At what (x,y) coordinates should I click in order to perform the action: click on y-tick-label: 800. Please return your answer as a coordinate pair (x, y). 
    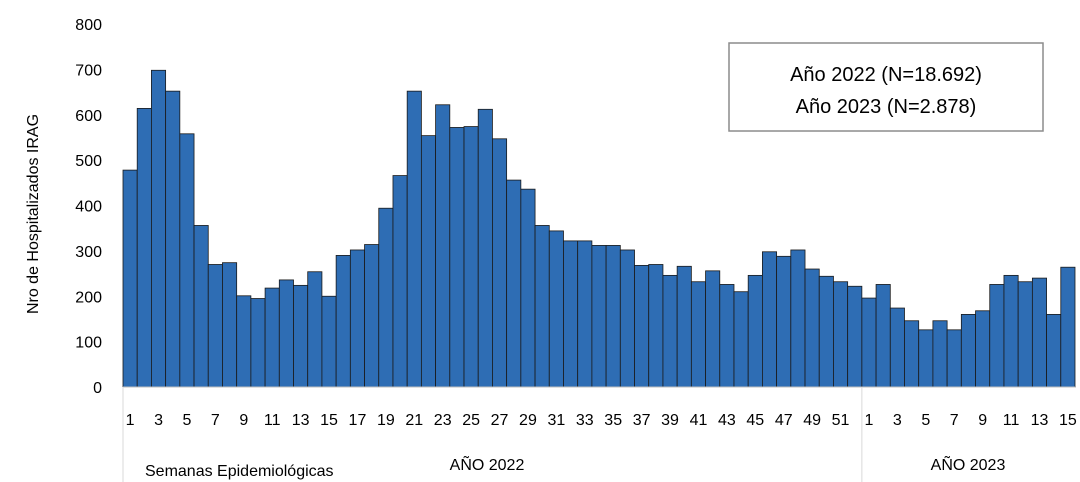
    Looking at the image, I should click on (88, 25).